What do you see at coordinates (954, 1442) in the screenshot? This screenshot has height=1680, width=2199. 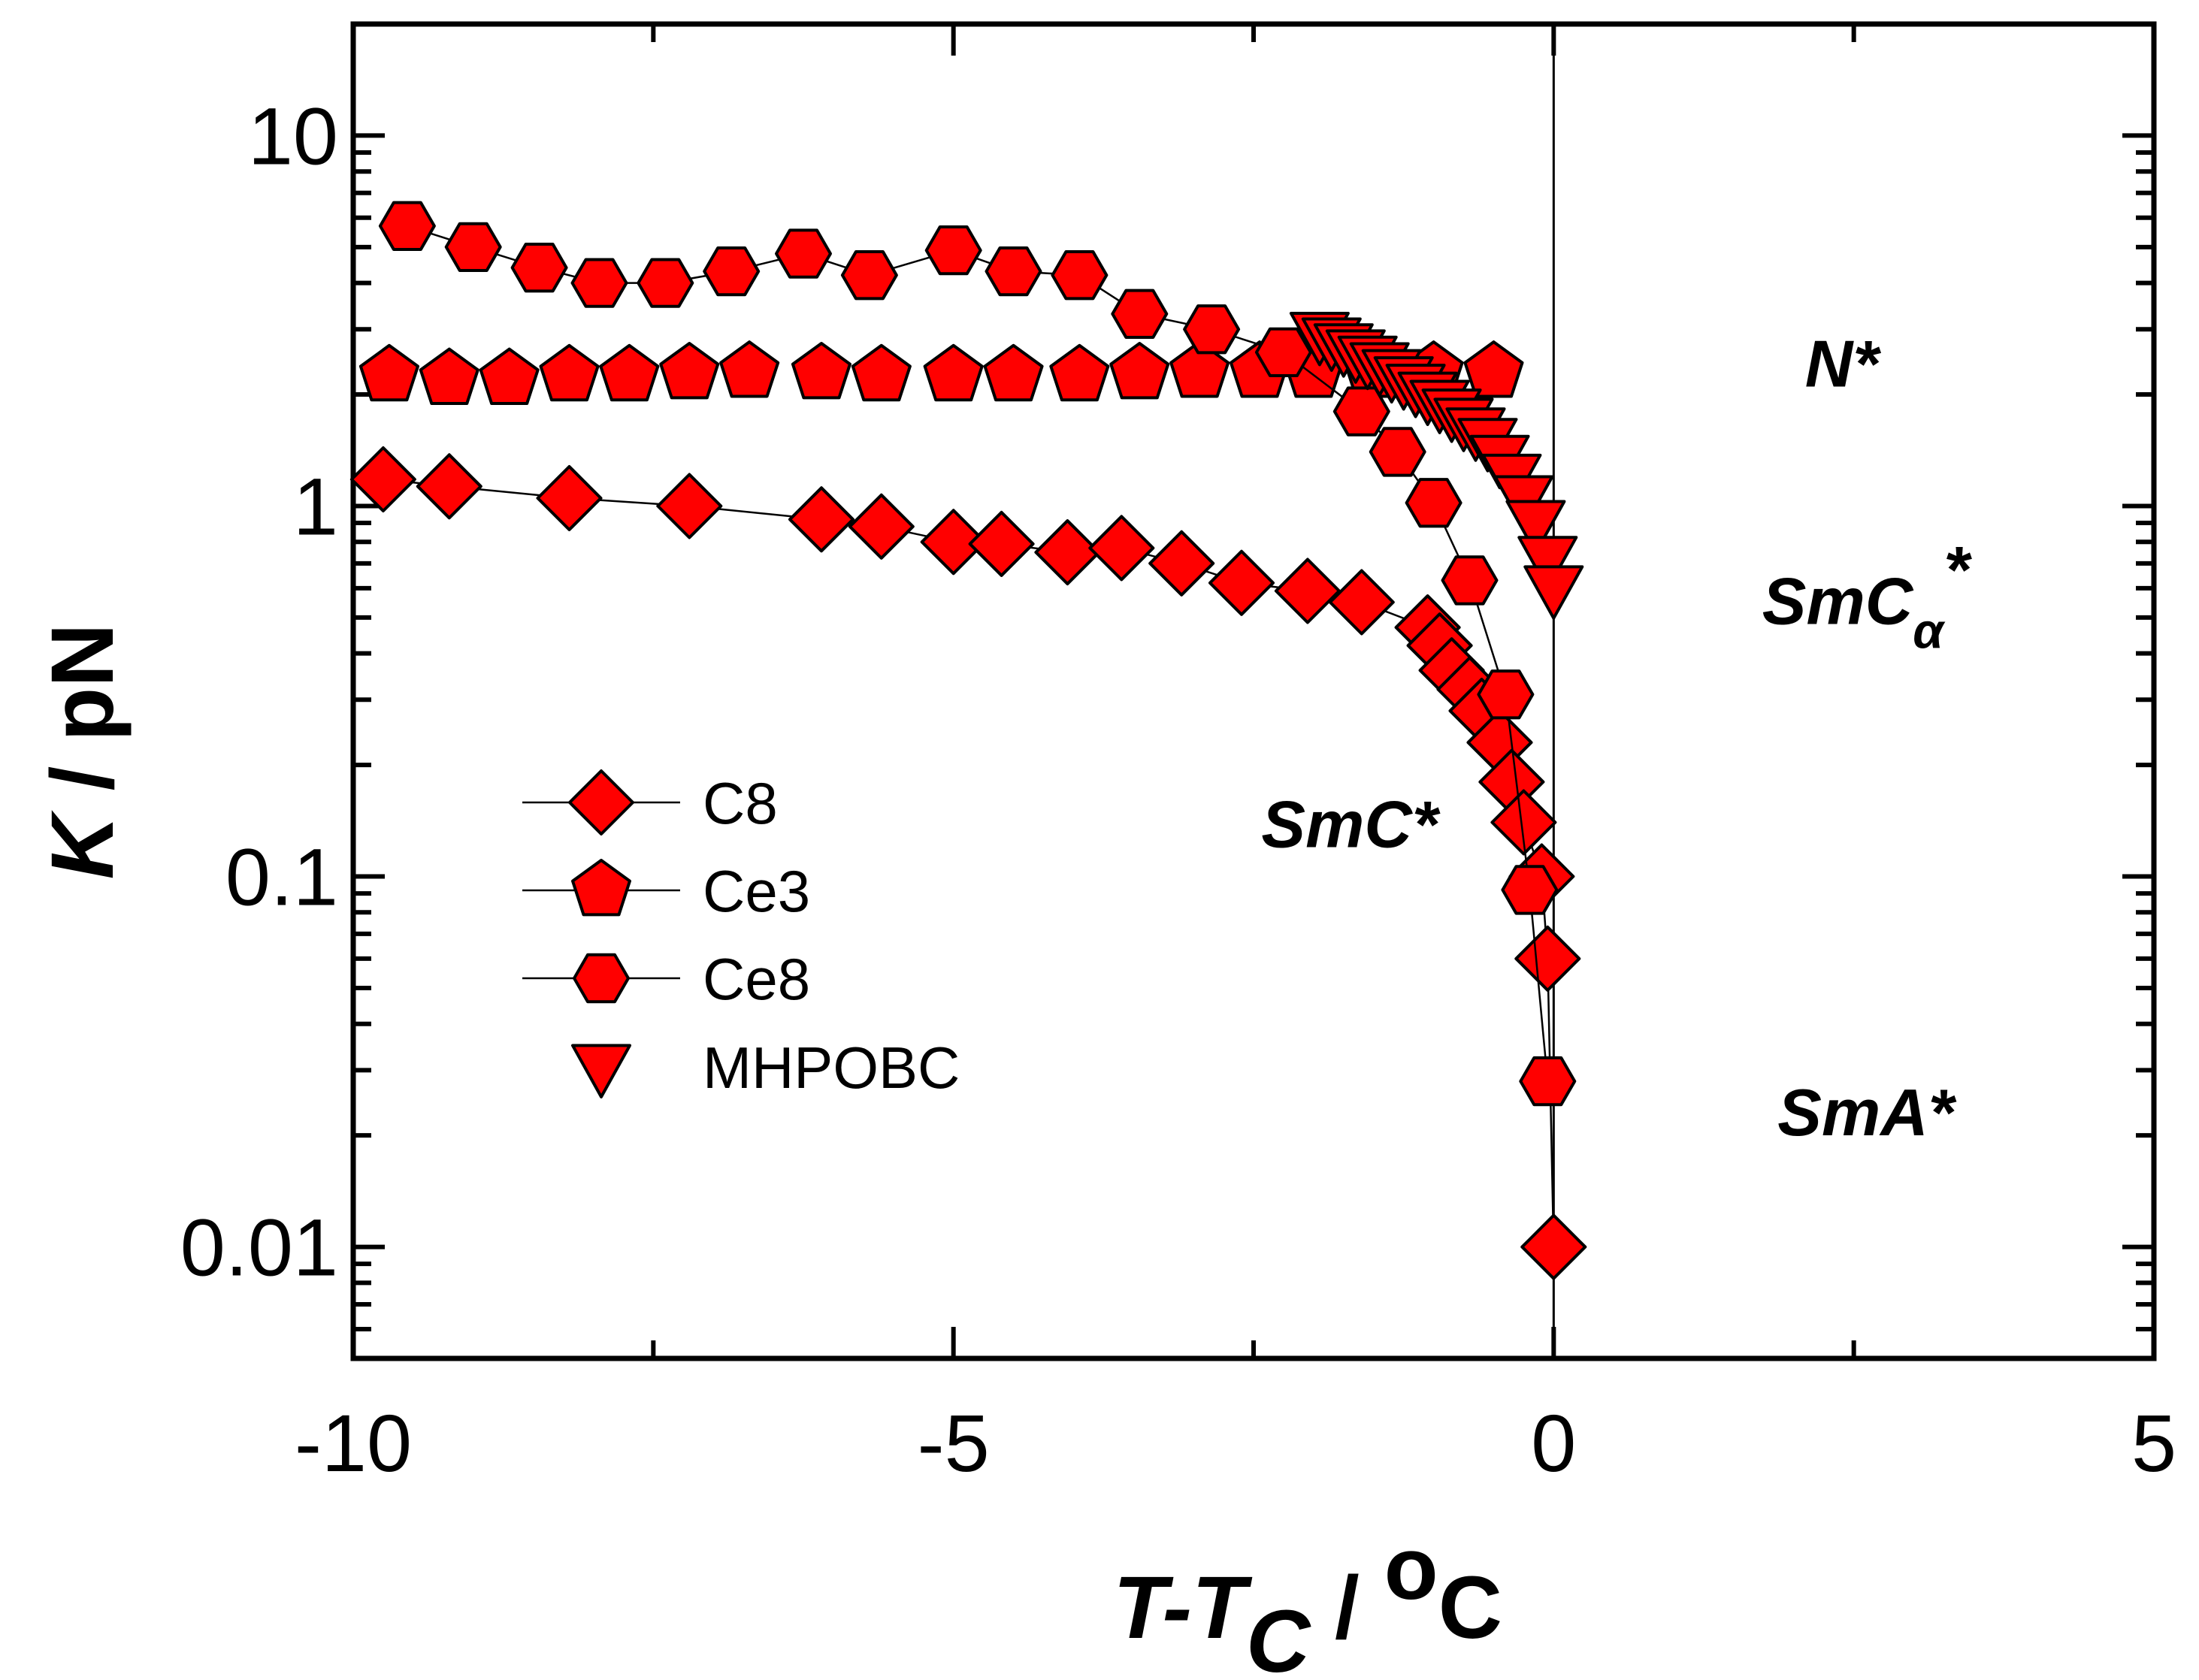 I see `x-tick-label: -5` at bounding box center [954, 1442].